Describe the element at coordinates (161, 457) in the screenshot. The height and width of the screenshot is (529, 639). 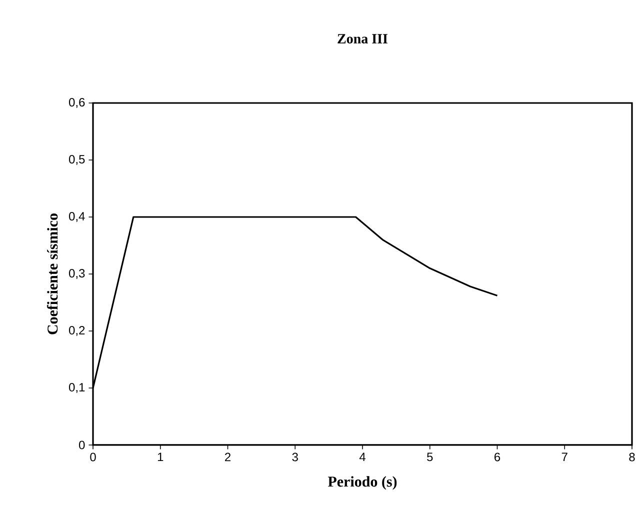
I see `x-tick-label: 1` at that location.